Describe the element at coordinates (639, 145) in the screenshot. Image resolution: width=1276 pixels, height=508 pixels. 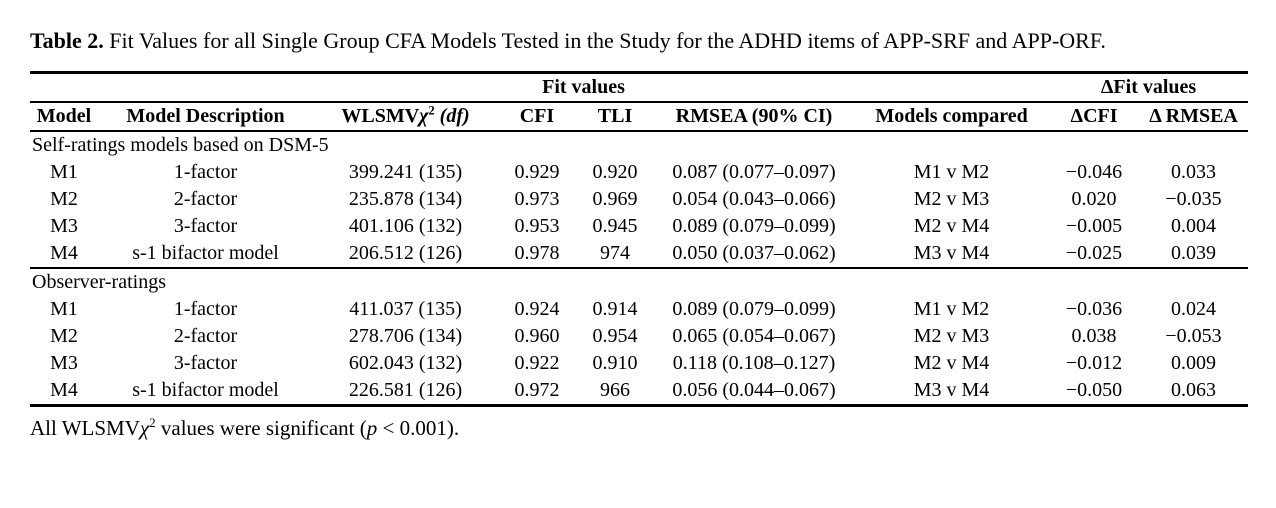
I see `section-header-row-self-ratings: Self-ratings models based on DSM-5` at that location.